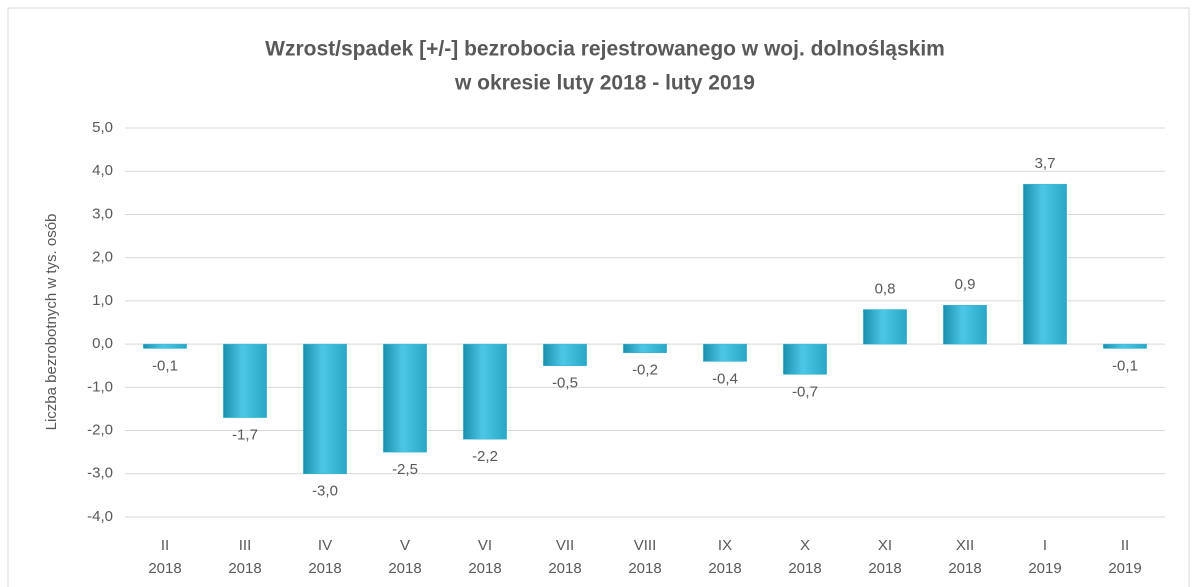 The image size is (1197, 587). I want to click on y-axis-label: Liczba bezrobotnych w tys. osób, so click(51, 322).